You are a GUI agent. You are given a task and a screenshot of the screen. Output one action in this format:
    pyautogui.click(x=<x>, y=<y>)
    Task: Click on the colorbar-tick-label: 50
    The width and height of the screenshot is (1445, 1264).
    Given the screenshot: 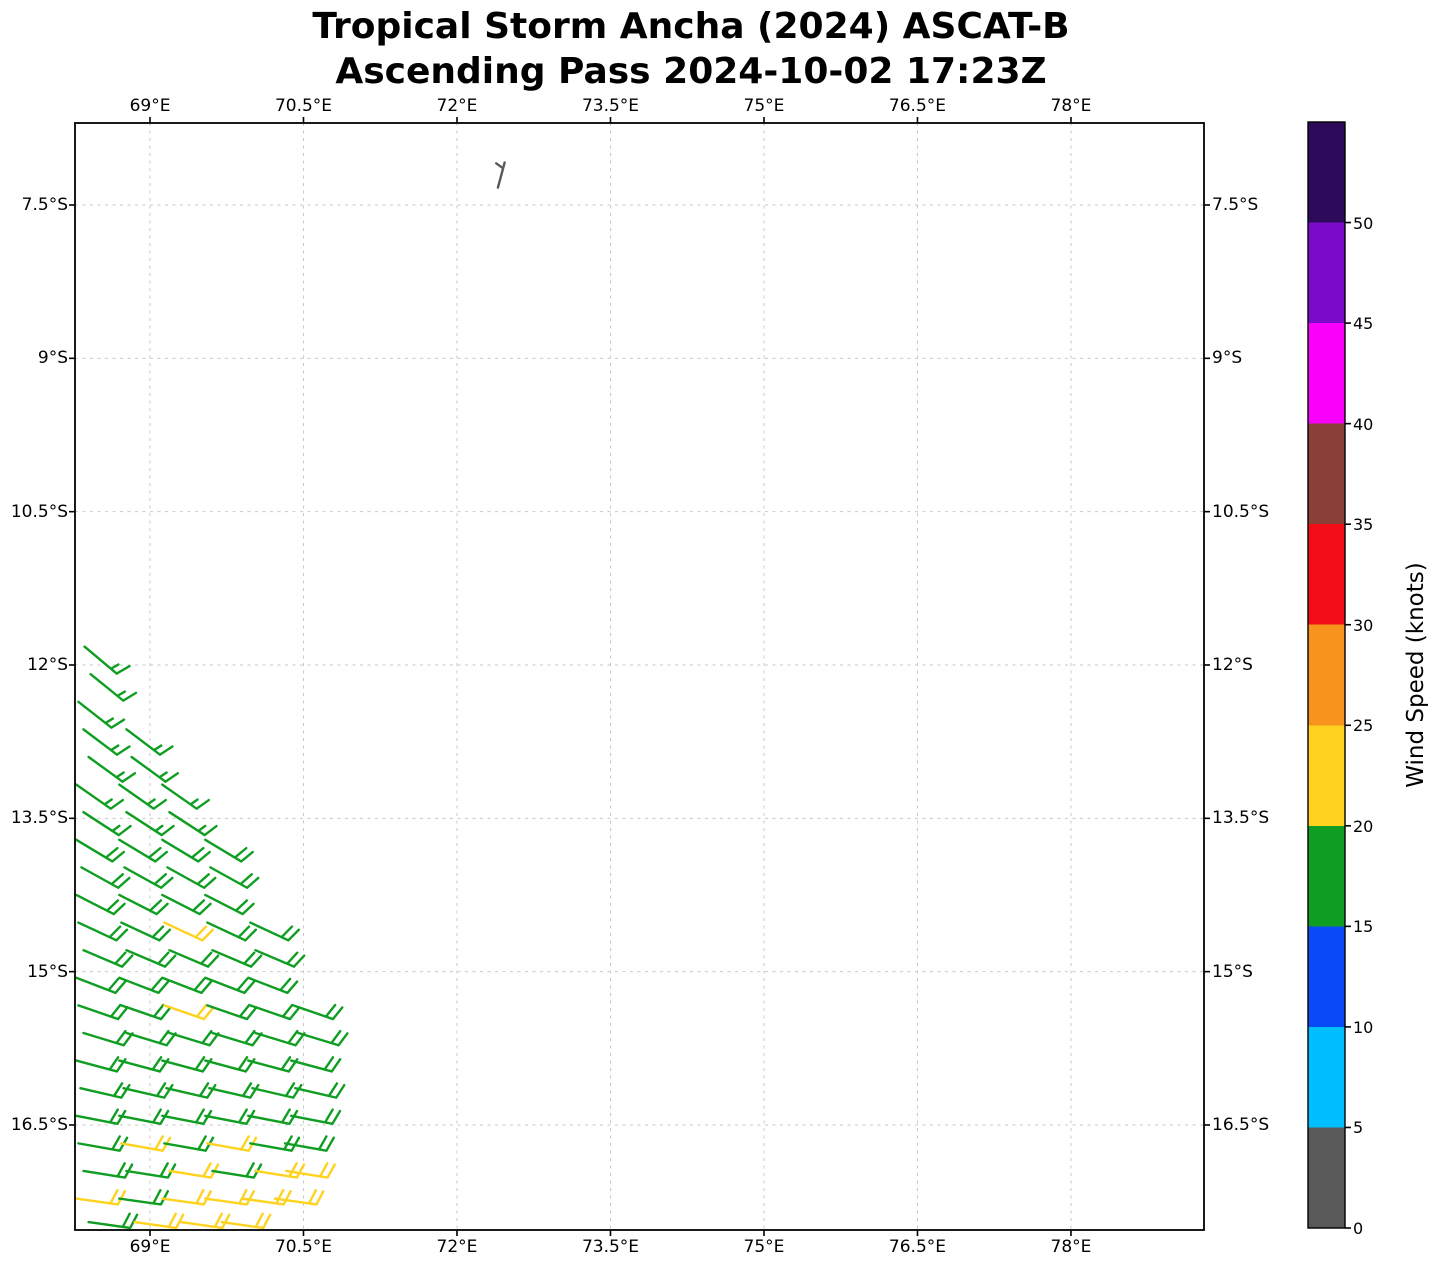 What is the action you would take?
    pyautogui.click(x=1363, y=223)
    